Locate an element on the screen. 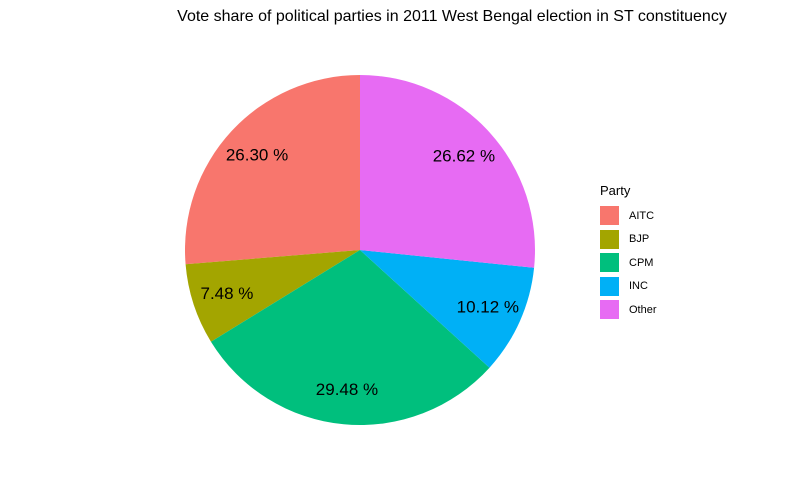  legend-item-other: Other is located at coordinates (628, 310).